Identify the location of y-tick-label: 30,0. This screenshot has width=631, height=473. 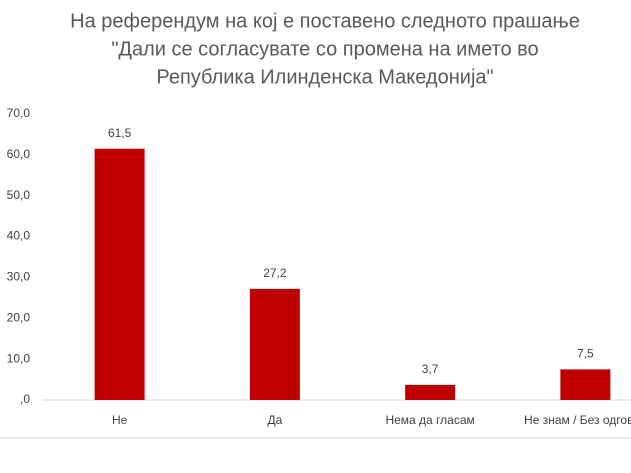
(19, 277).